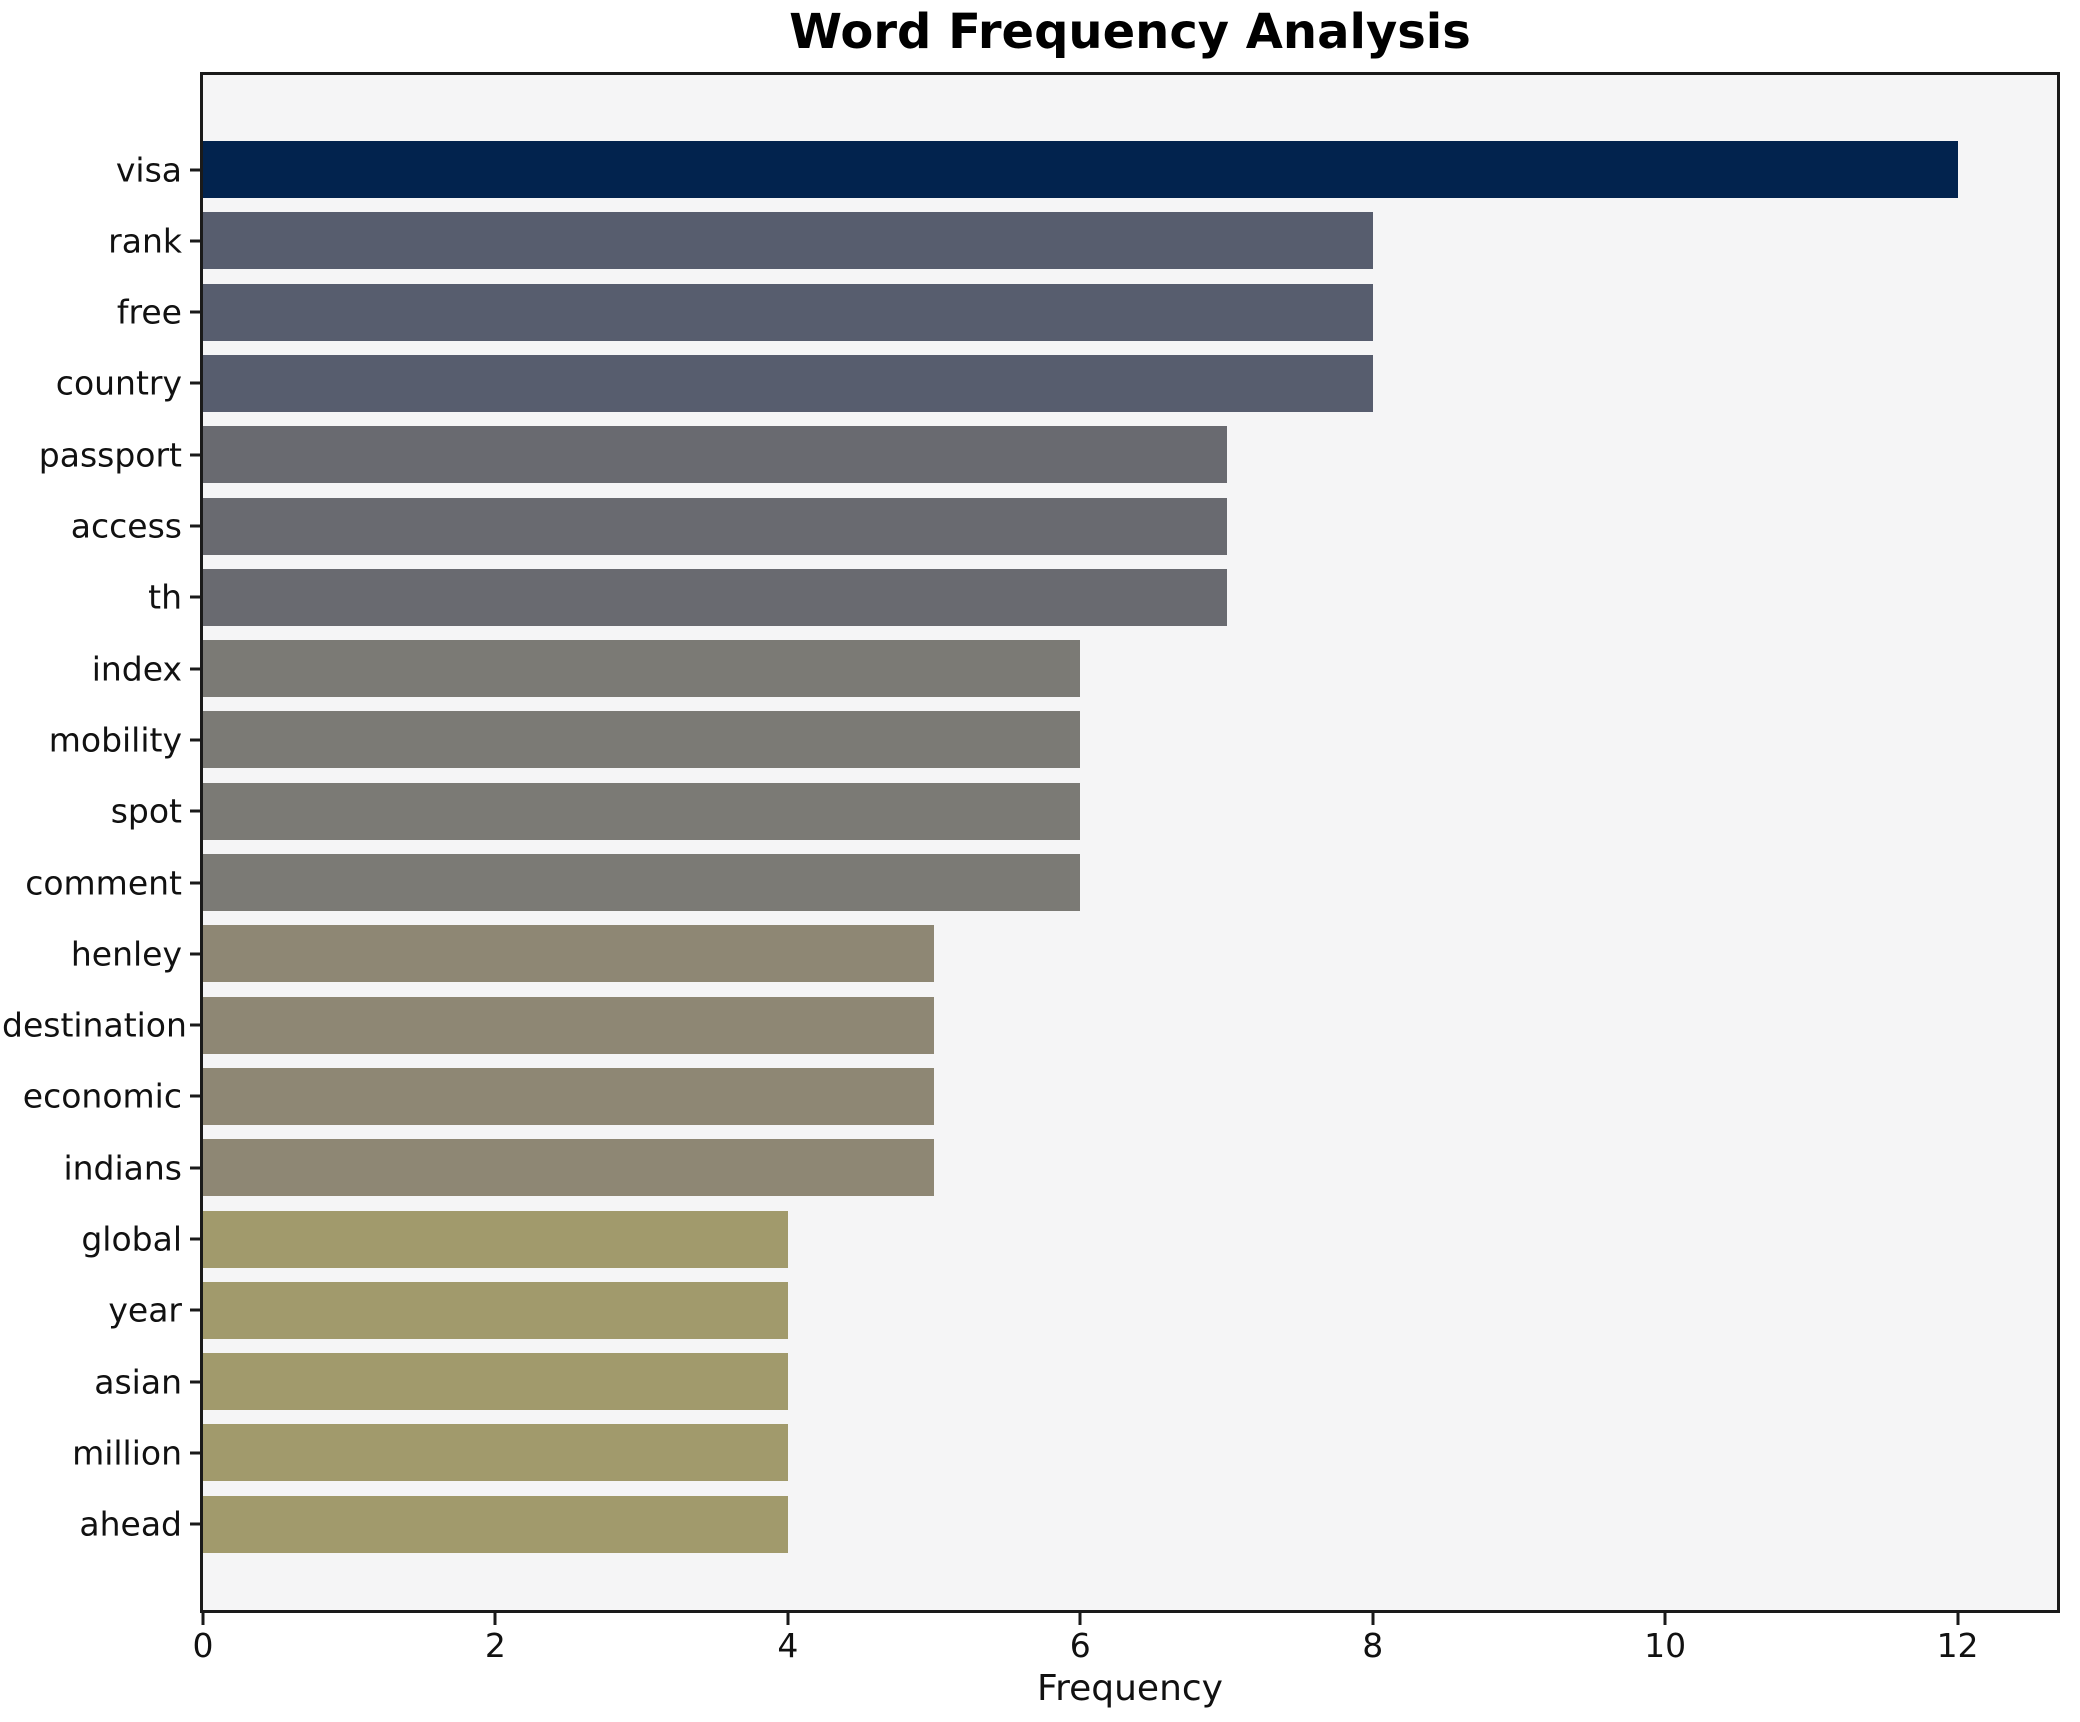  I want to click on bar-th, so click(715, 597).